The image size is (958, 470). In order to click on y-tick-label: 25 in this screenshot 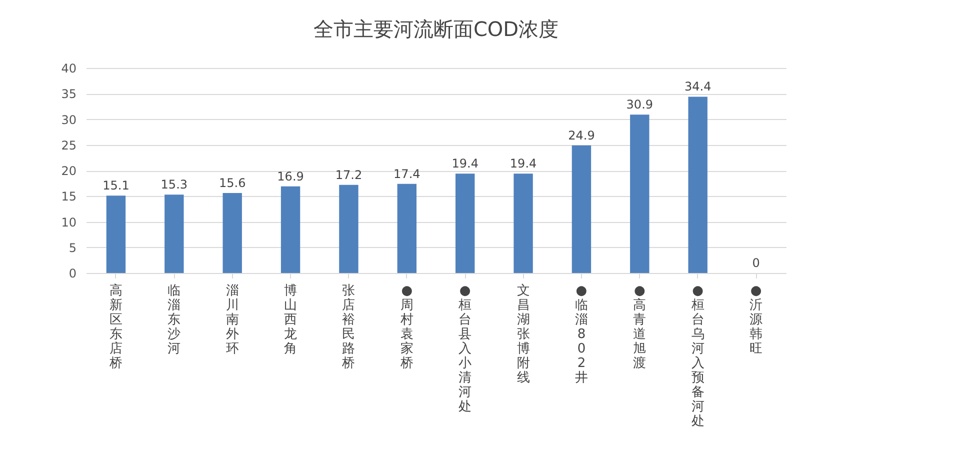, I will do `click(68, 145)`.